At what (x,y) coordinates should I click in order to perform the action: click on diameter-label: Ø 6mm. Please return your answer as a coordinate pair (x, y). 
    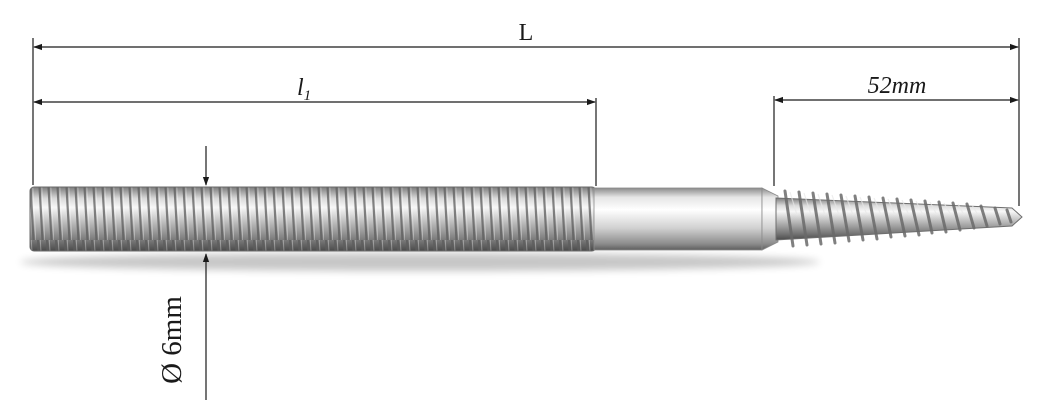
    Looking at the image, I should click on (172, 340).